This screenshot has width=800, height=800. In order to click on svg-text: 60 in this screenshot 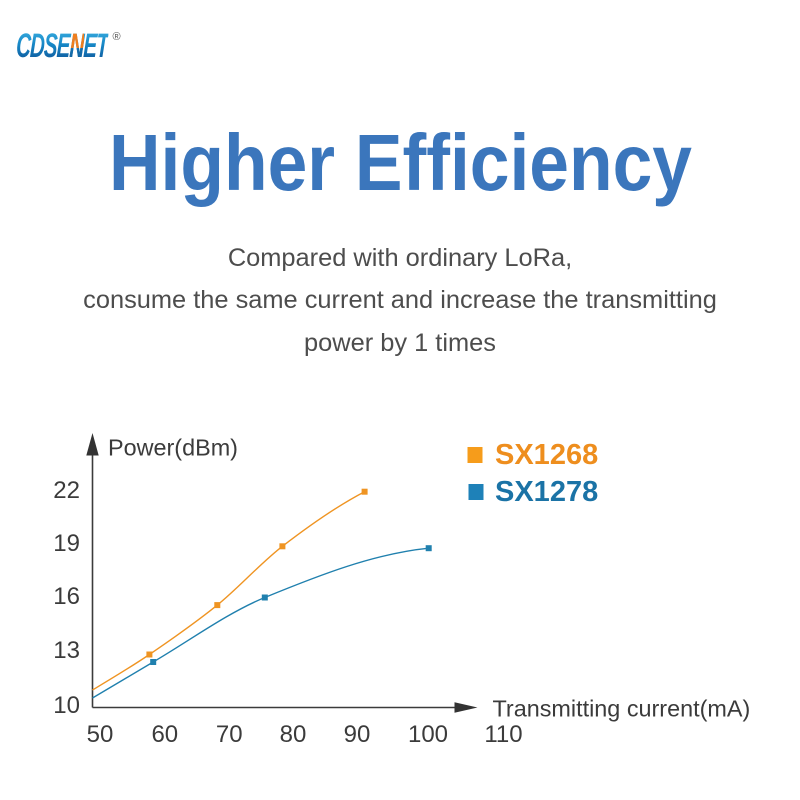, I will do `click(164, 734)`.